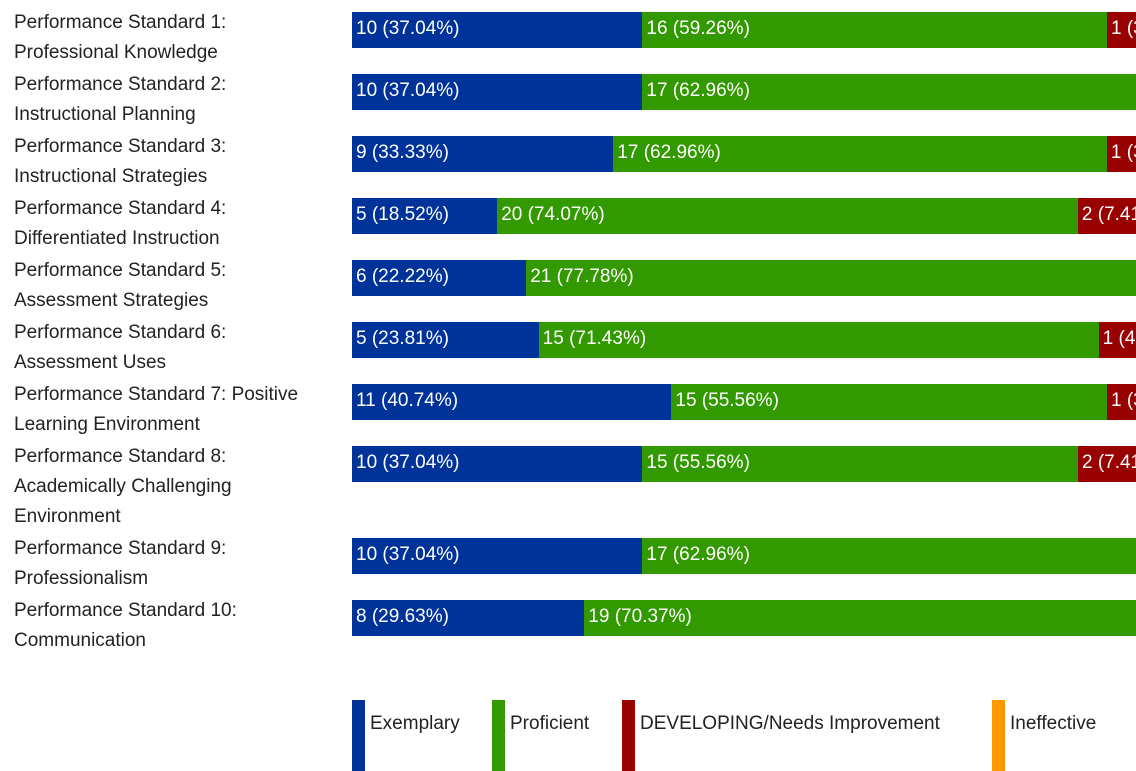 This screenshot has width=1136, height=771. What do you see at coordinates (582, 276) in the screenshot?
I see `value-label: 21 (77.78%)` at bounding box center [582, 276].